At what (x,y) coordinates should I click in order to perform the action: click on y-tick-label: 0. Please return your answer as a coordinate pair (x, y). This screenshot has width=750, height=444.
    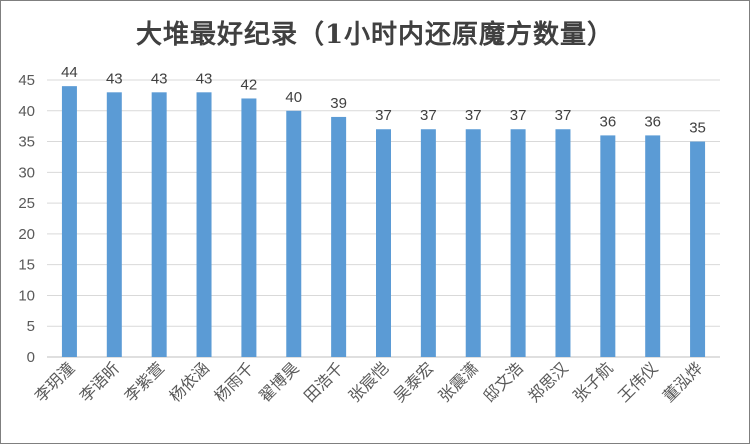
    Looking at the image, I should click on (31, 357).